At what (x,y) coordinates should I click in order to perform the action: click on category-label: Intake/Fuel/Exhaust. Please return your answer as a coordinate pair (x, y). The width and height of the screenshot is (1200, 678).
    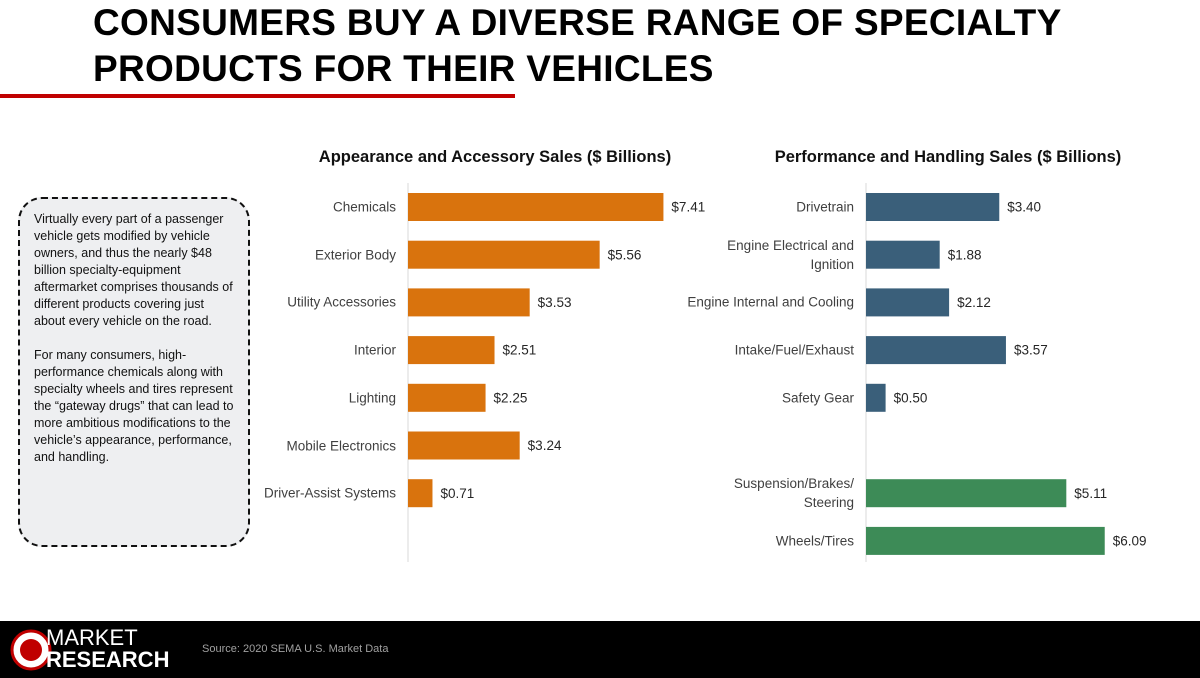
    Looking at the image, I should click on (794, 350).